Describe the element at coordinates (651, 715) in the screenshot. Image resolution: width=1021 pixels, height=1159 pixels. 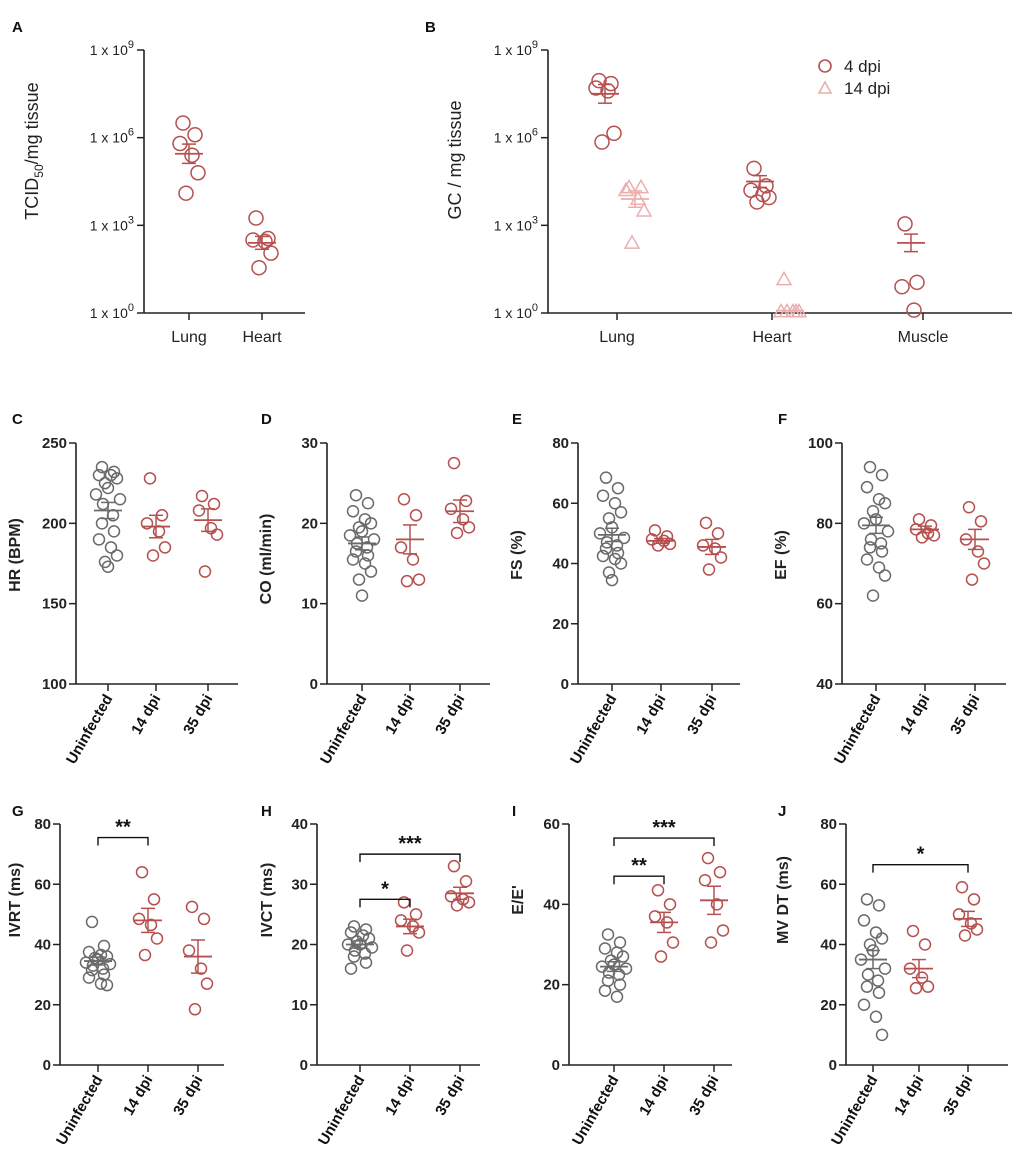
I see `x-tick-label: 14 dpi` at that location.